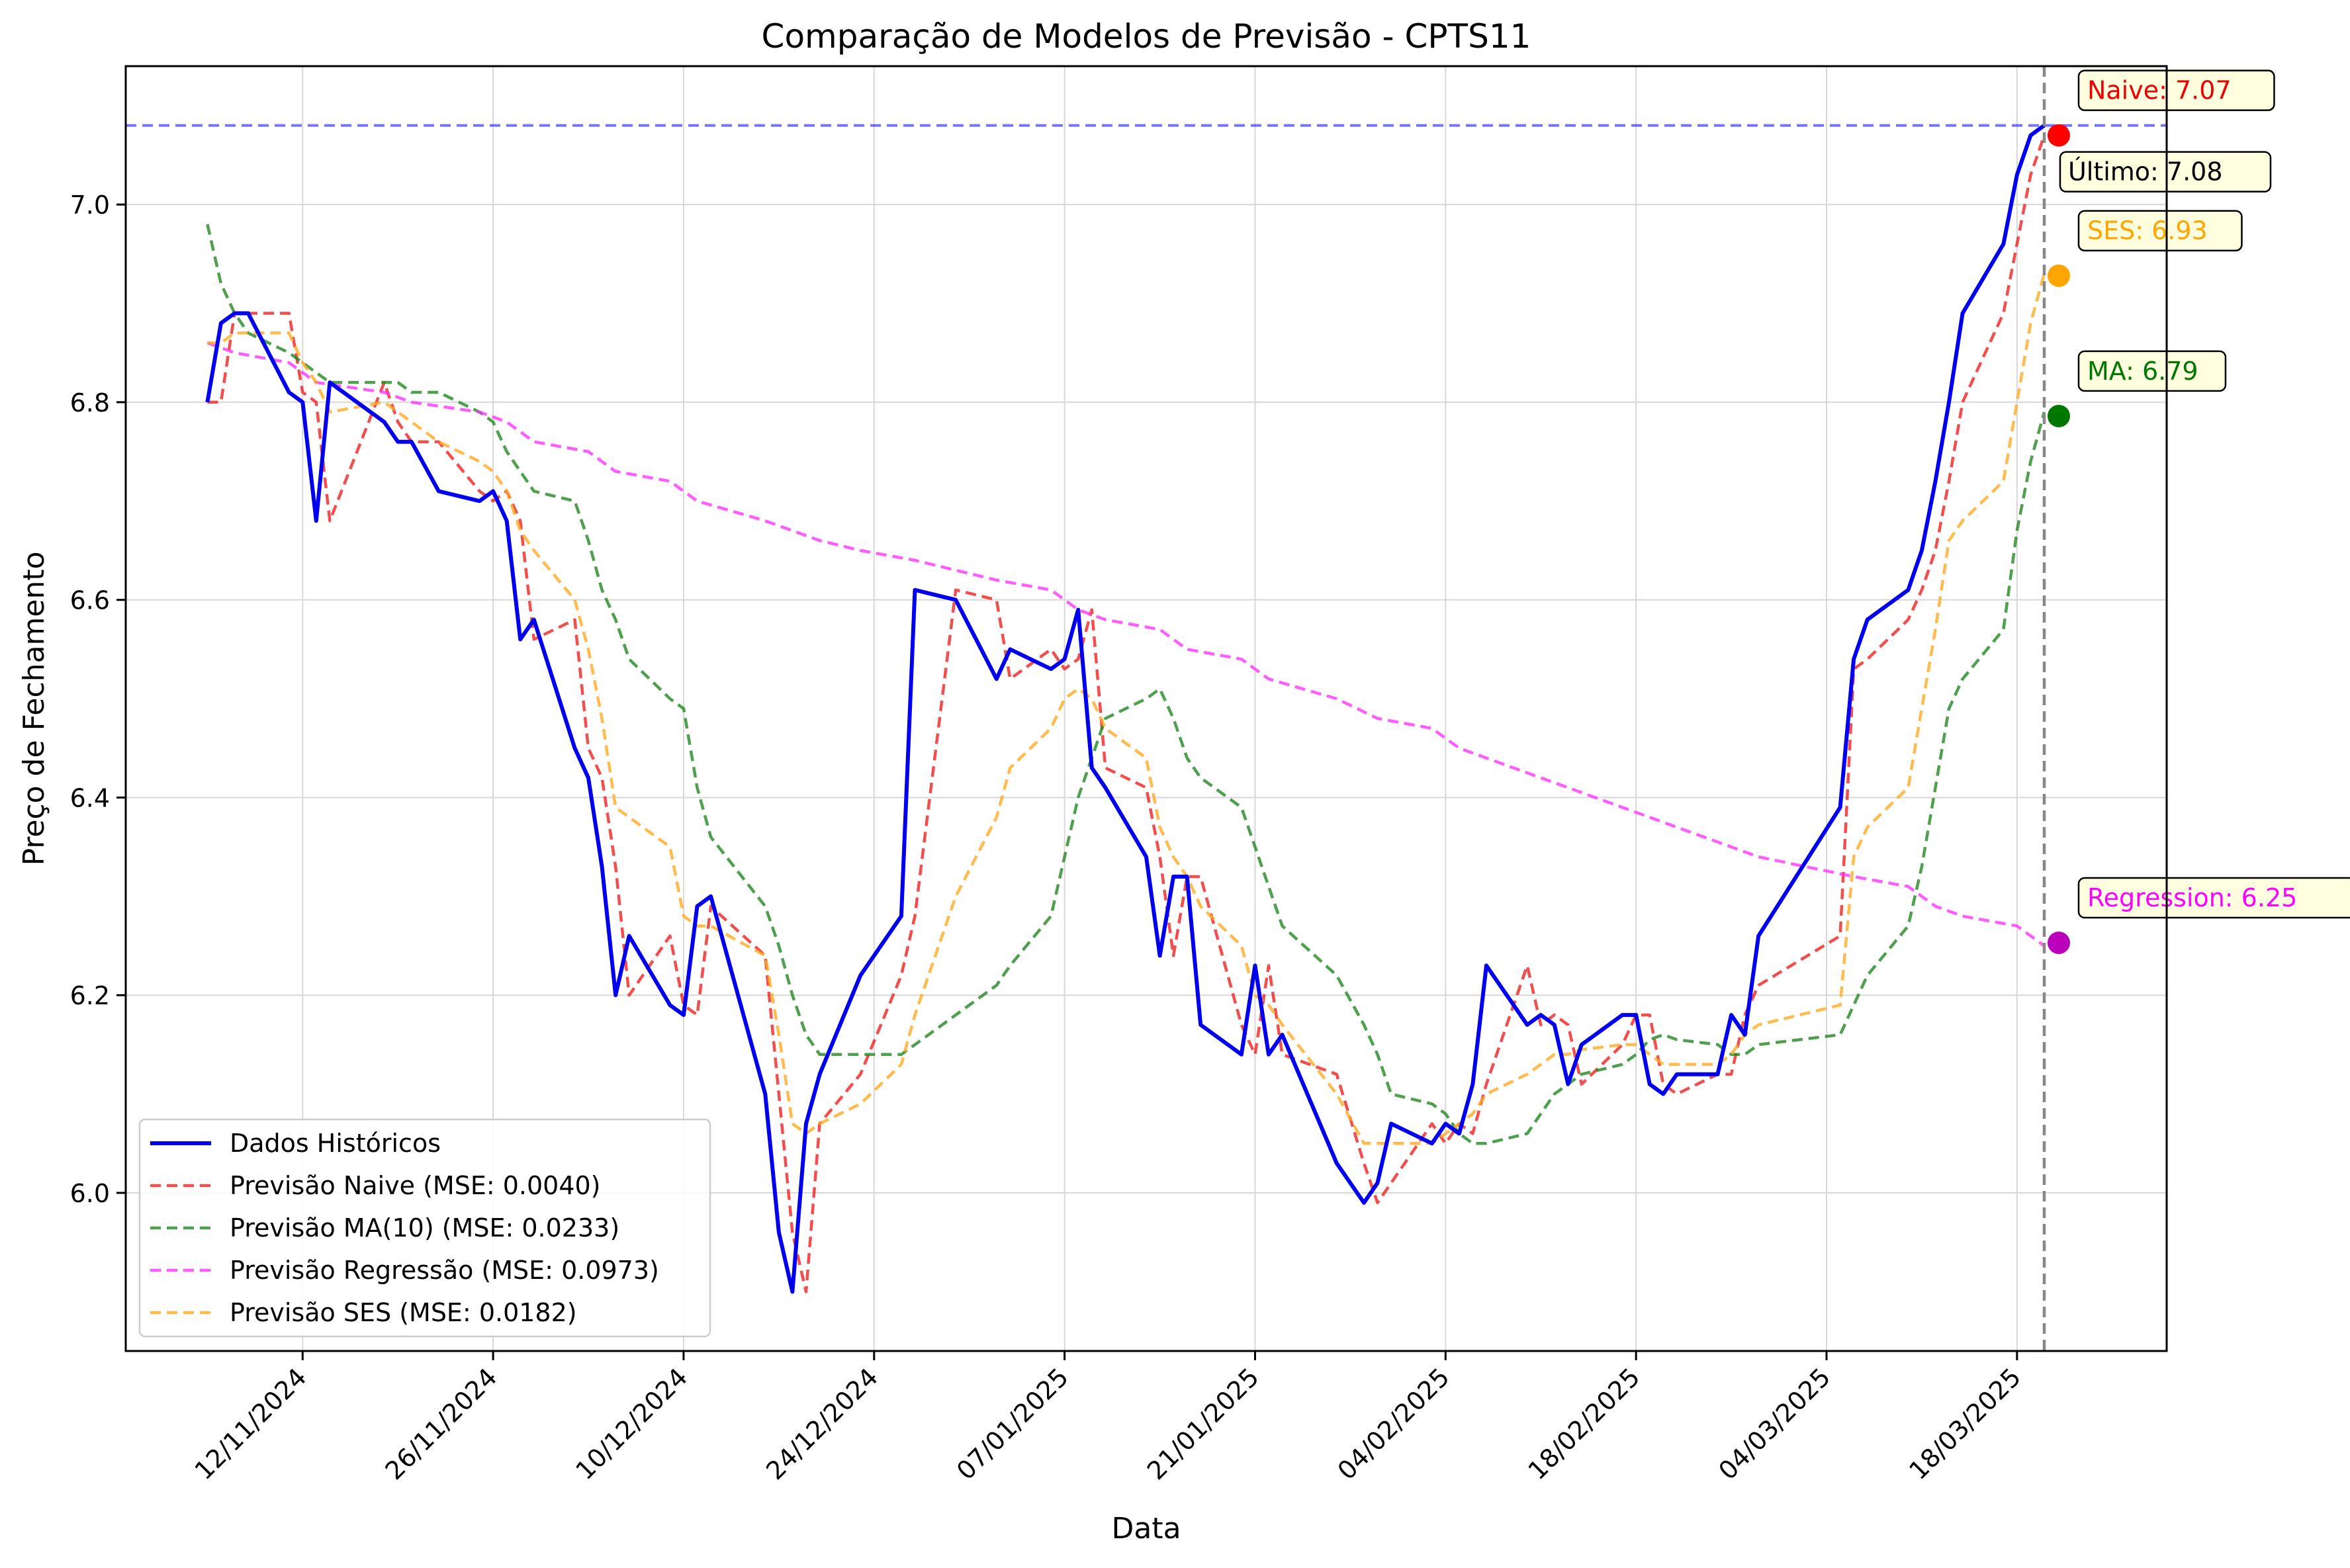 The width and height of the screenshot is (2350, 1568). Describe the element at coordinates (90, 1193) in the screenshot. I see `y-tick-label: 6.0` at that location.